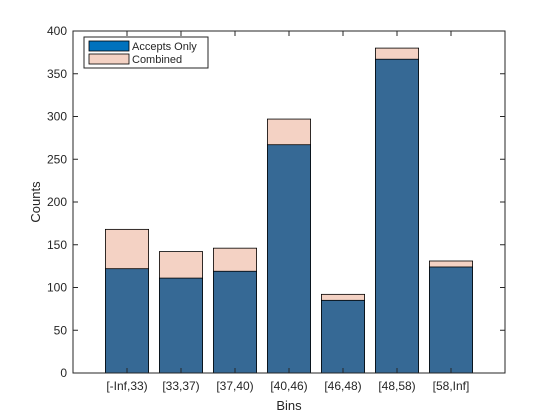 This screenshot has height=420, width=560. I want to click on y-tick-label: 350, so click(57, 74).